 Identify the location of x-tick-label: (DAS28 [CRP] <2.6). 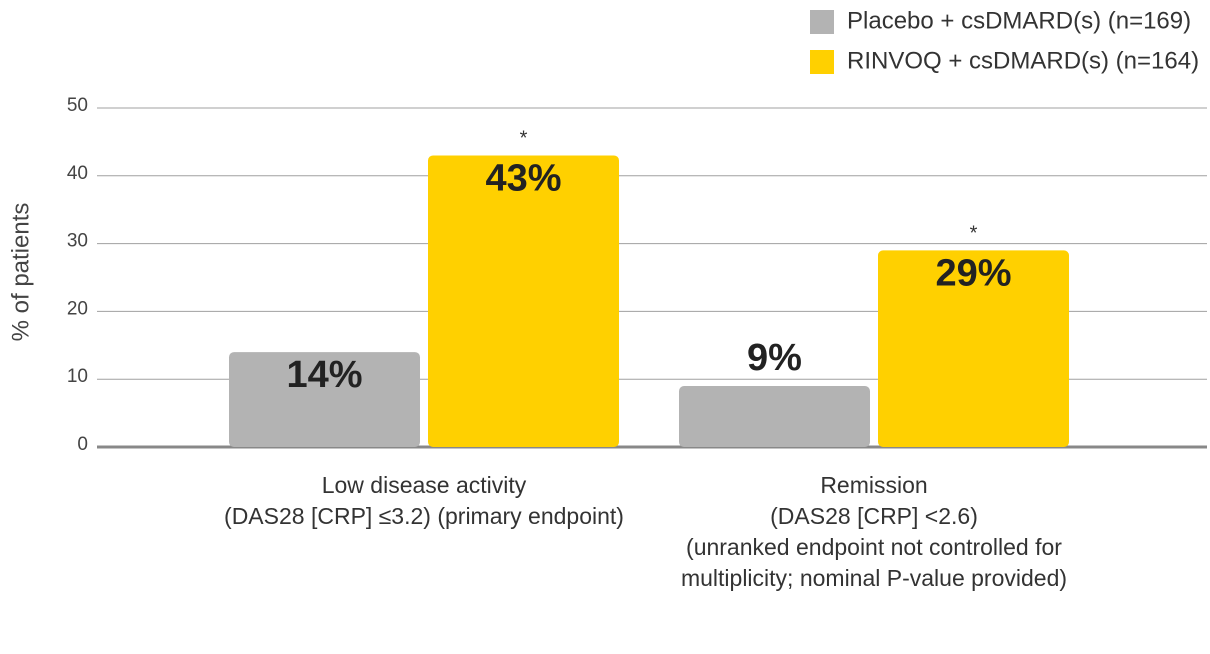
(874, 516).